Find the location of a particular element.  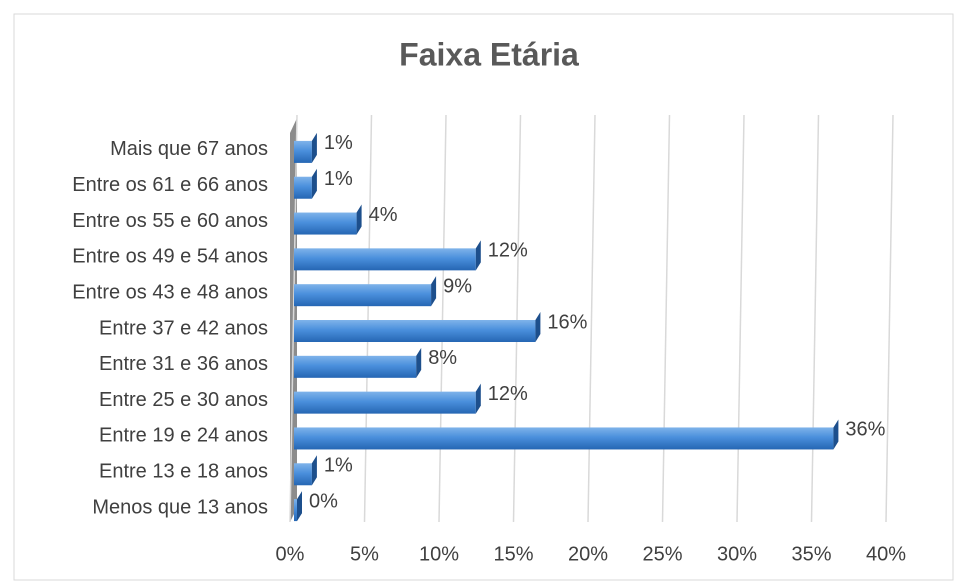

x-tick-label: 35% is located at coordinates (811, 554).